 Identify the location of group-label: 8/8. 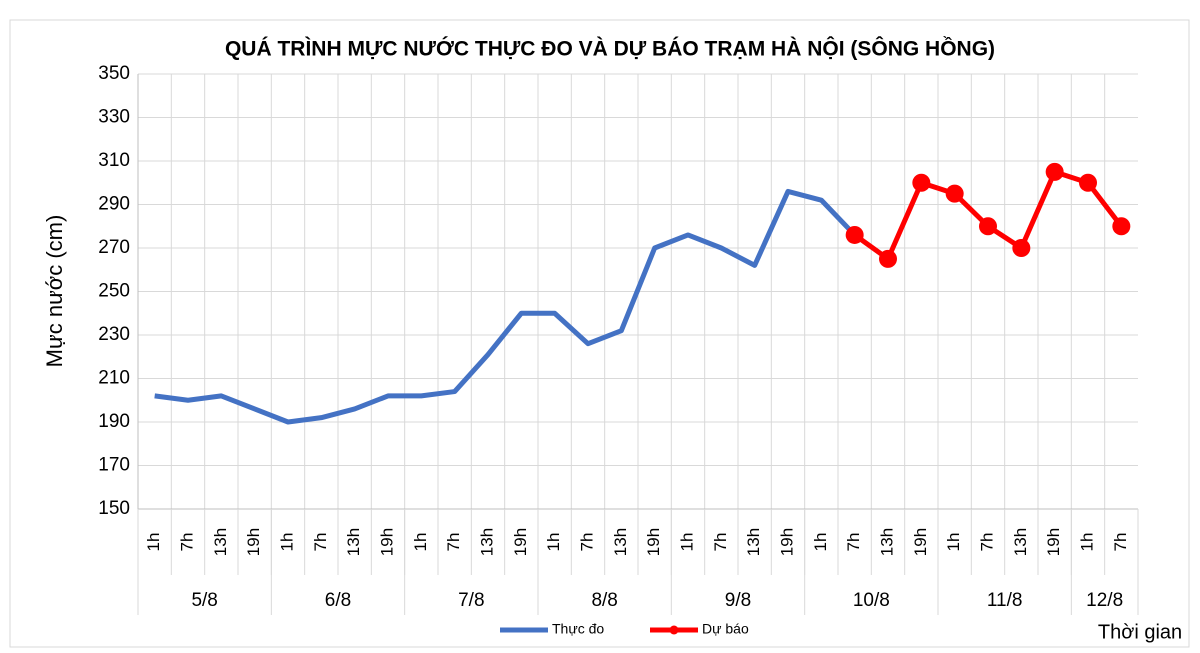
(604, 600).